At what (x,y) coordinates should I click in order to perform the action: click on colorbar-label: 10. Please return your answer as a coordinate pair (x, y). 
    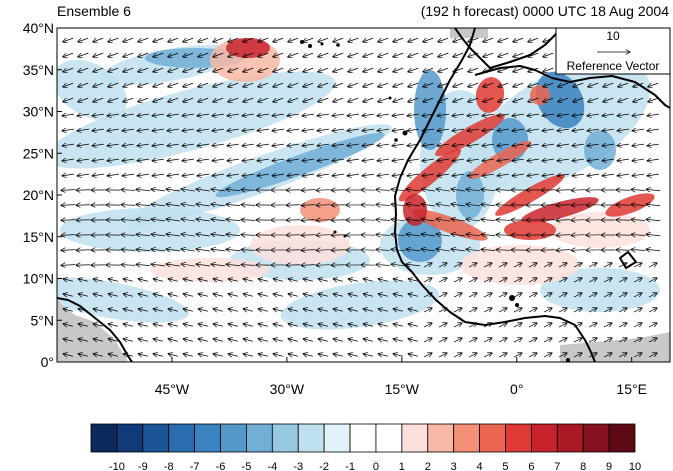
    Looking at the image, I should click on (635, 466).